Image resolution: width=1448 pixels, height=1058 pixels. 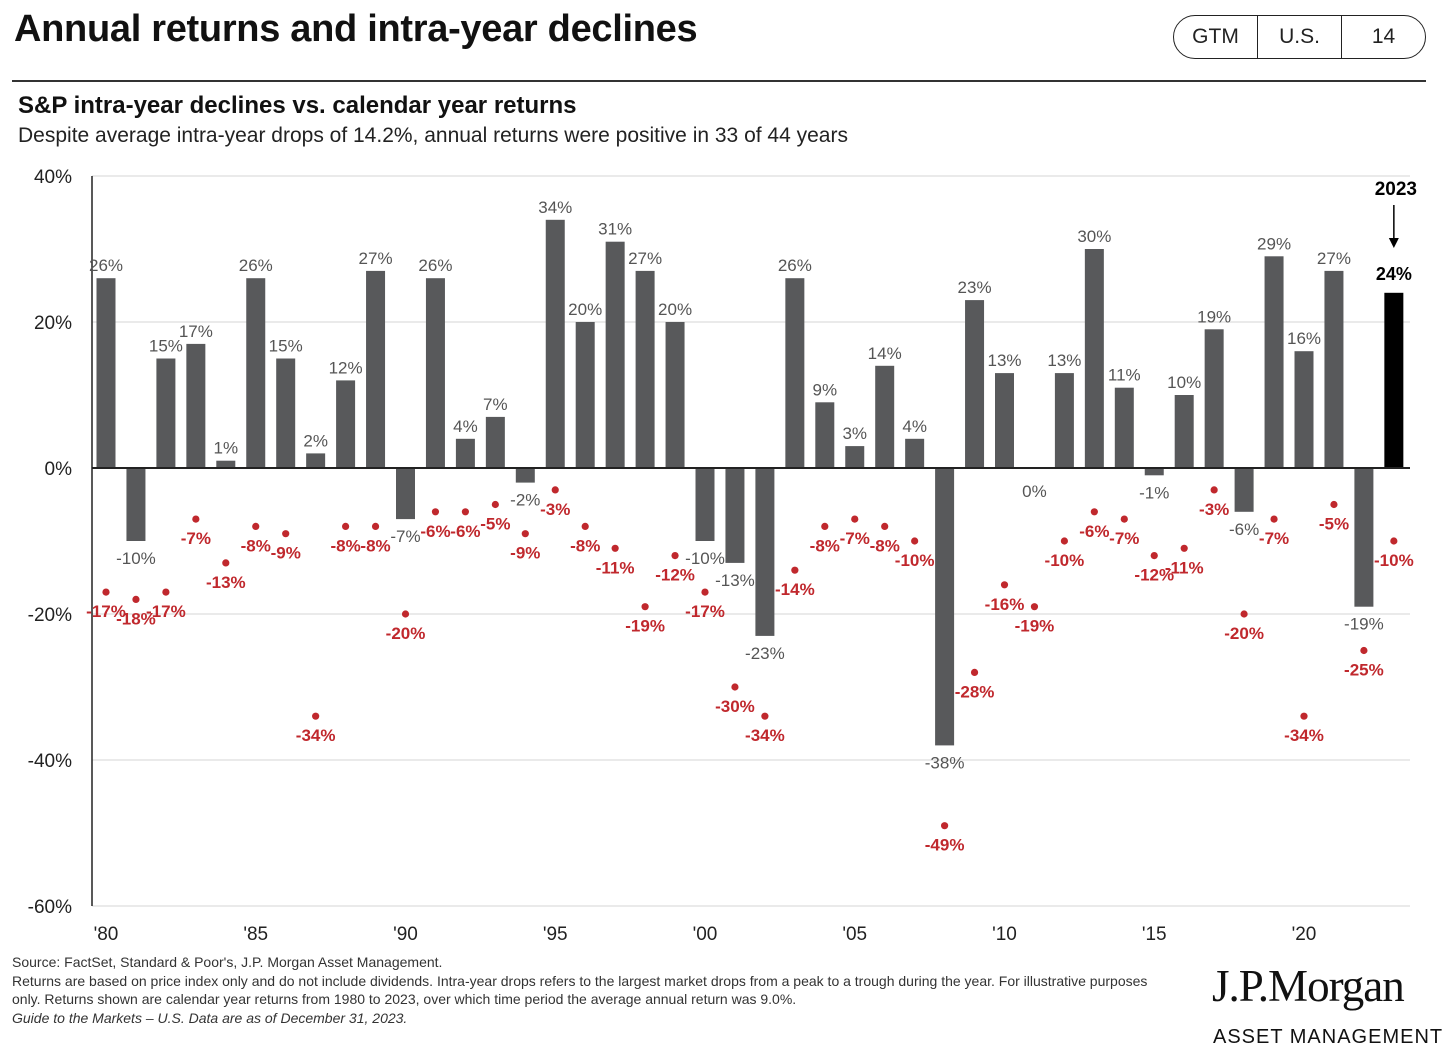 I want to click on intra-year-decline-label: -13%, so click(x=226, y=582).